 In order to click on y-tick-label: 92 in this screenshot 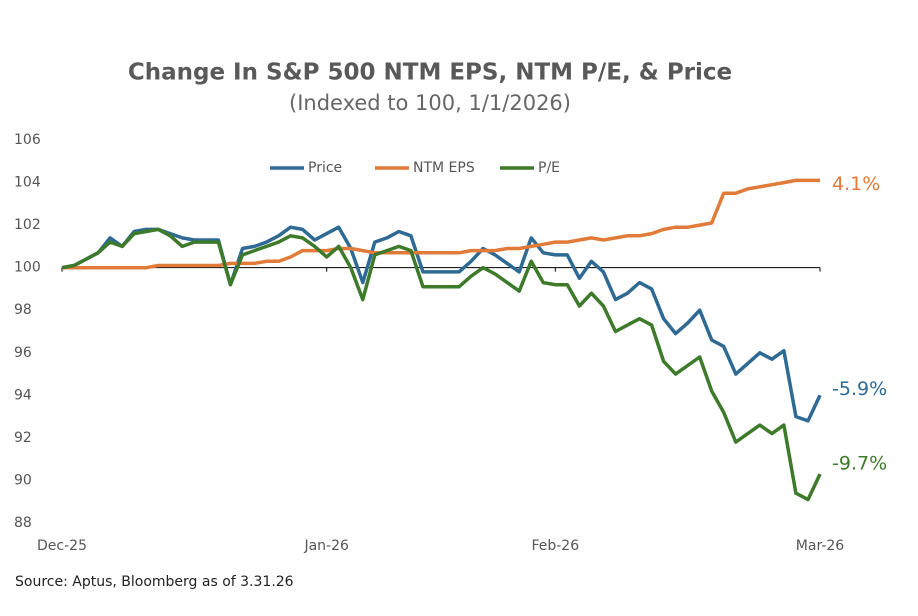, I will do `click(23, 438)`.